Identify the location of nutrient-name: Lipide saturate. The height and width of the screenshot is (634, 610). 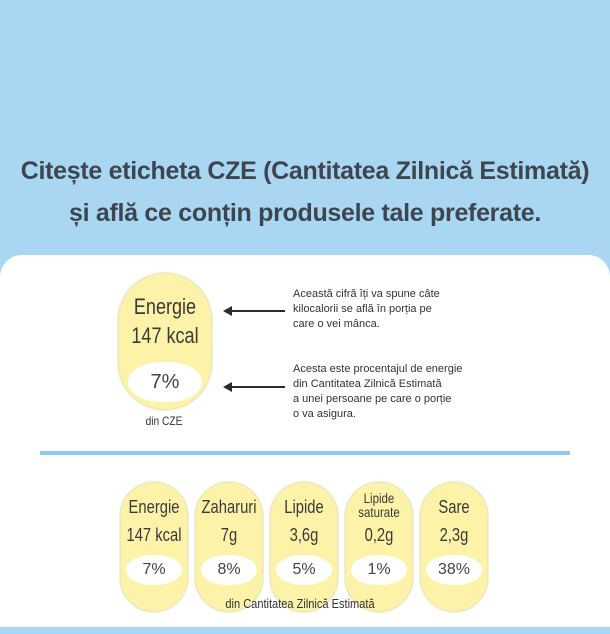
(379, 505).